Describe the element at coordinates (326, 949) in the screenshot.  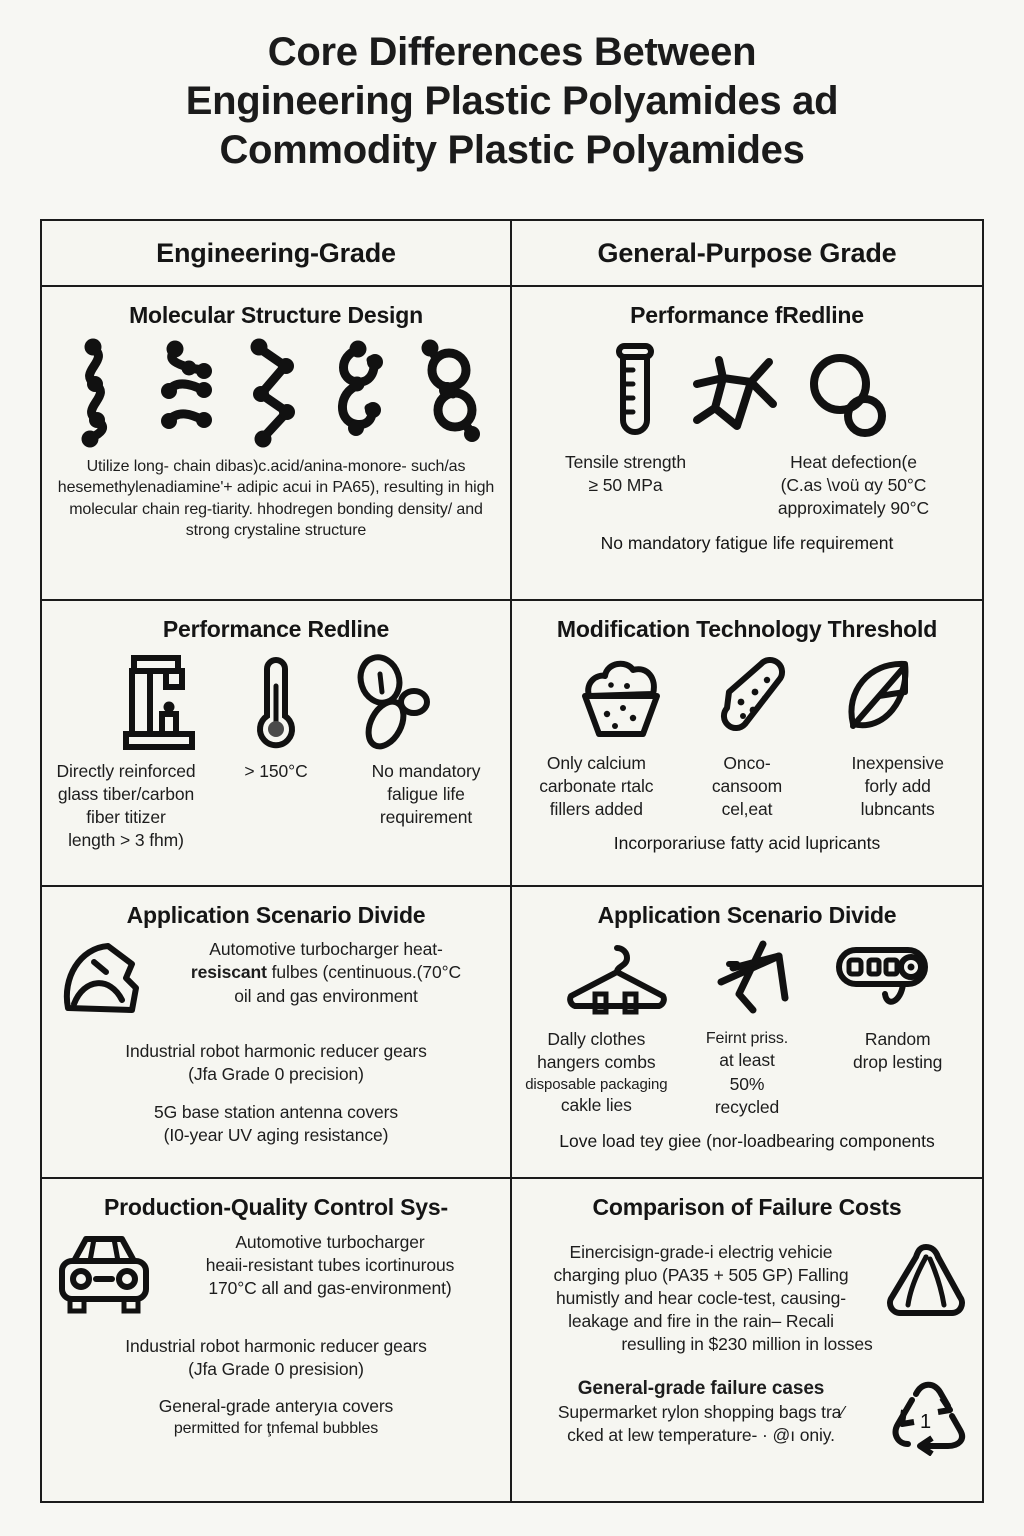
I see `turbo-line-1: Automotive turbocharger heat-` at that location.